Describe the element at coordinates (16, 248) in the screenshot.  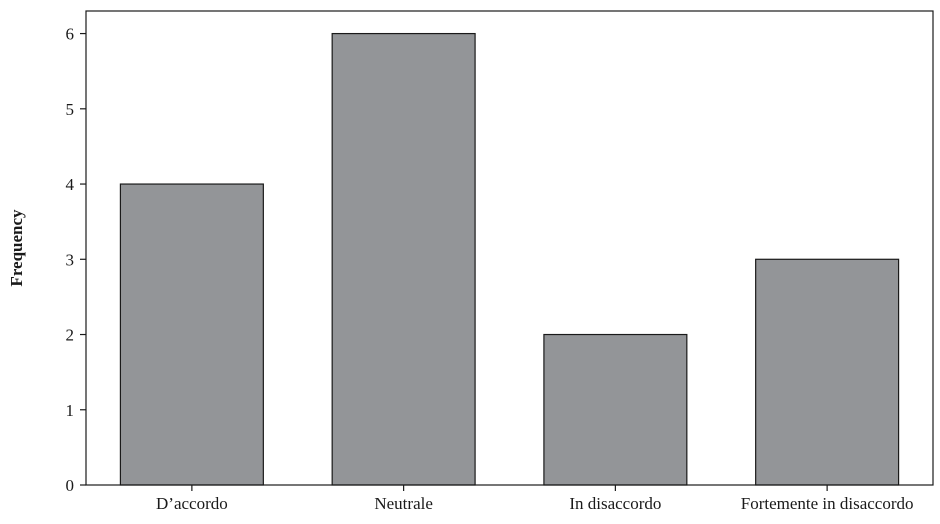
I see `y-axis-title: Frequency` at that location.